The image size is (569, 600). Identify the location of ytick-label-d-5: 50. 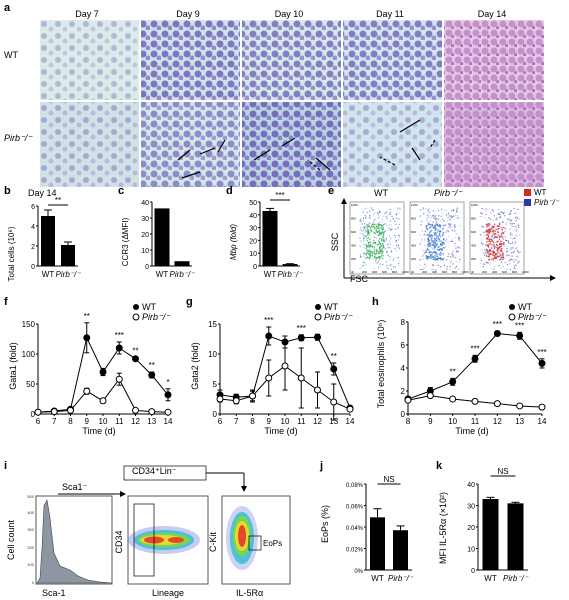
(253, 203).